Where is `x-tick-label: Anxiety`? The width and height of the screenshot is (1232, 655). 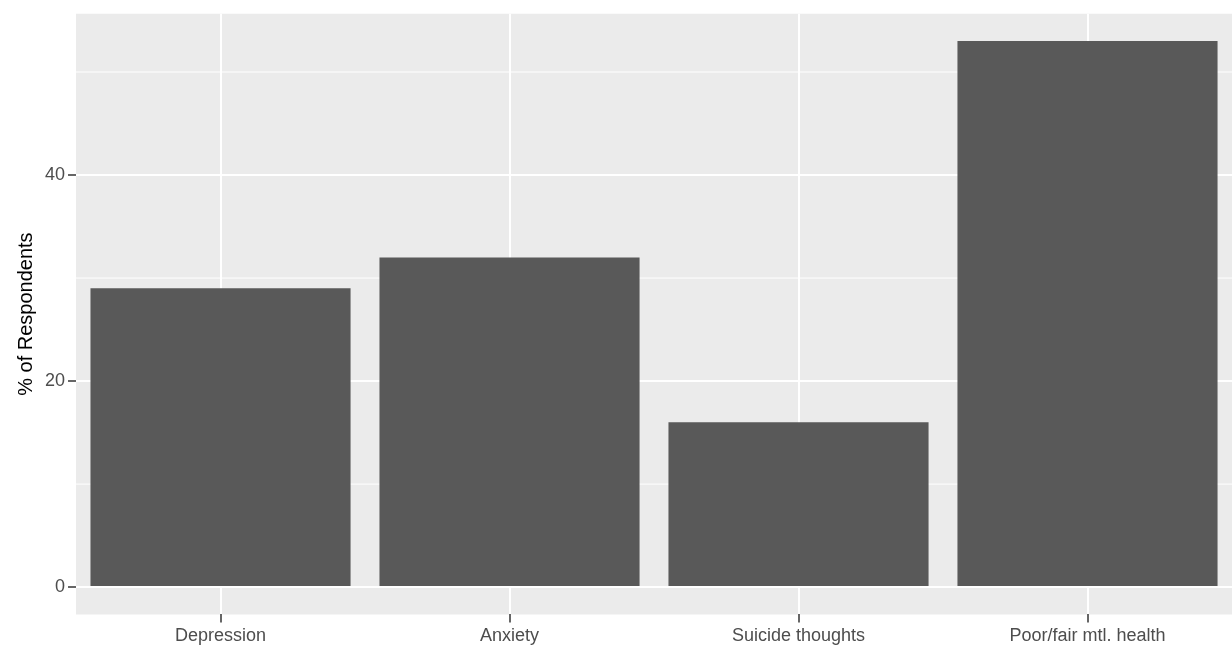 x-tick-label: Anxiety is located at coordinates (510, 635).